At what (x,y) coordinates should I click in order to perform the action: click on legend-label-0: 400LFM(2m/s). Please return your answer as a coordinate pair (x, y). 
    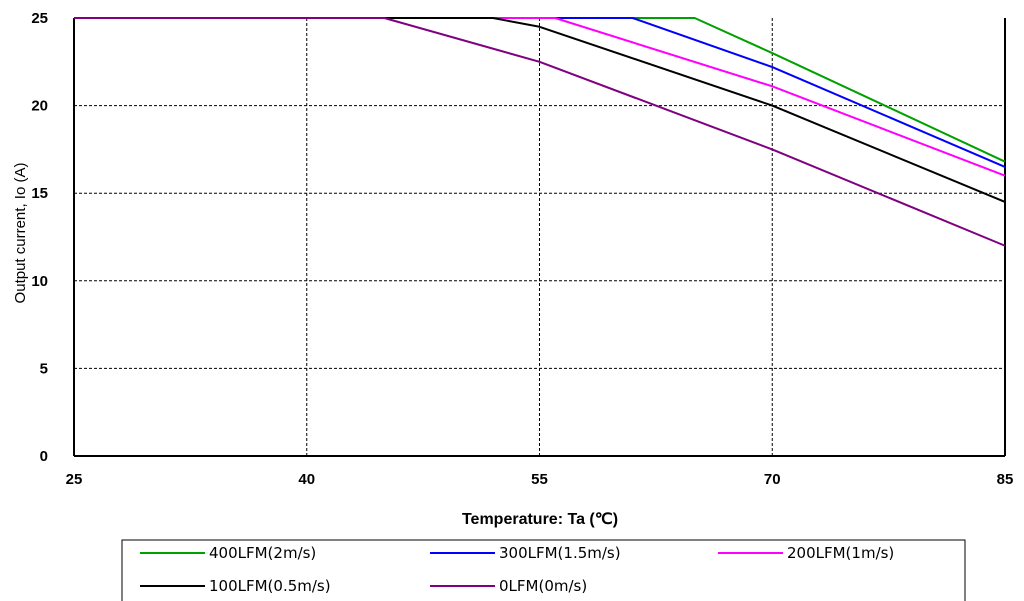
    Looking at the image, I should click on (262, 553).